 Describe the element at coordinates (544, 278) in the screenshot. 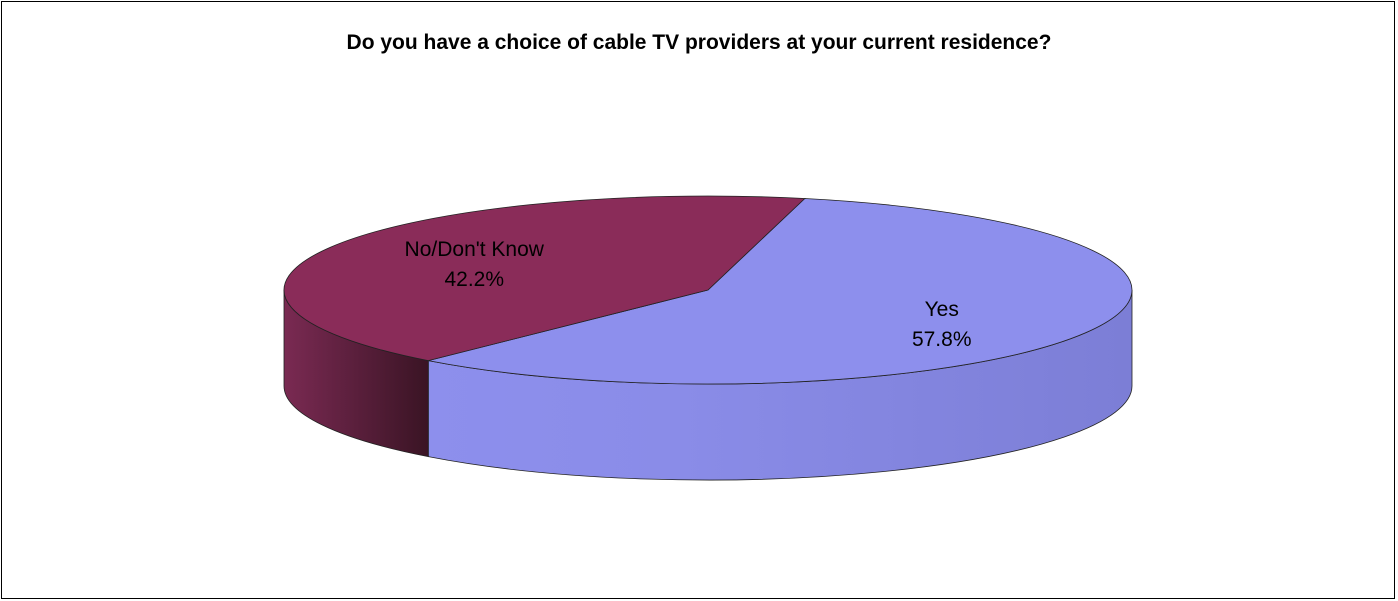

I see `pie-slice-no-don-t-know` at that location.